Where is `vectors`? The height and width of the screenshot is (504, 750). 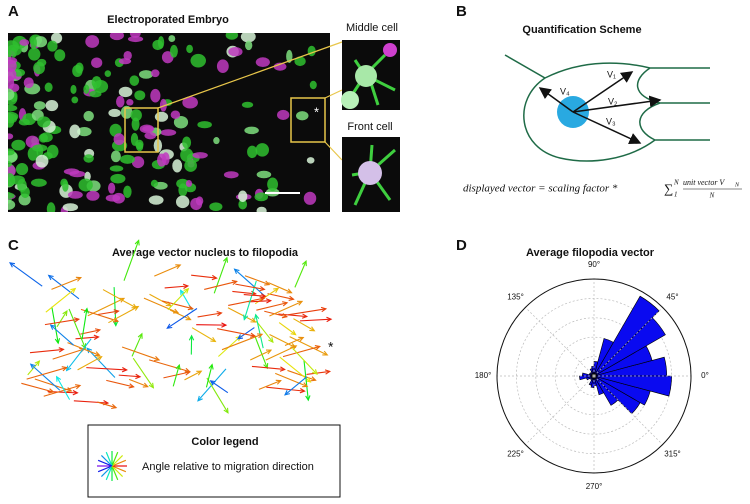
vectors is located at coordinates (600, 108).